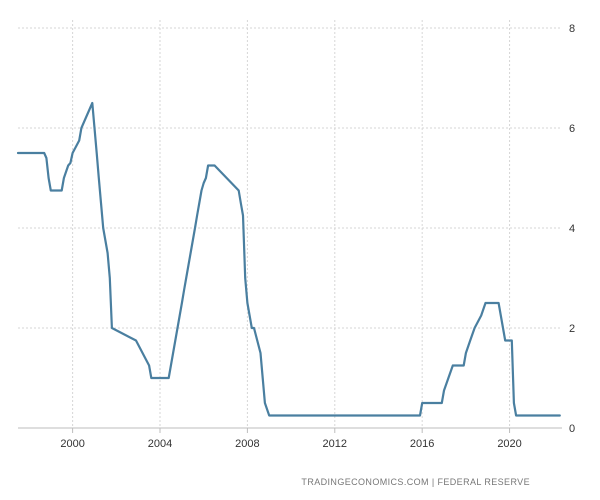  What do you see at coordinates (572, 429) in the screenshot?
I see `y-tick-label: 0` at bounding box center [572, 429].